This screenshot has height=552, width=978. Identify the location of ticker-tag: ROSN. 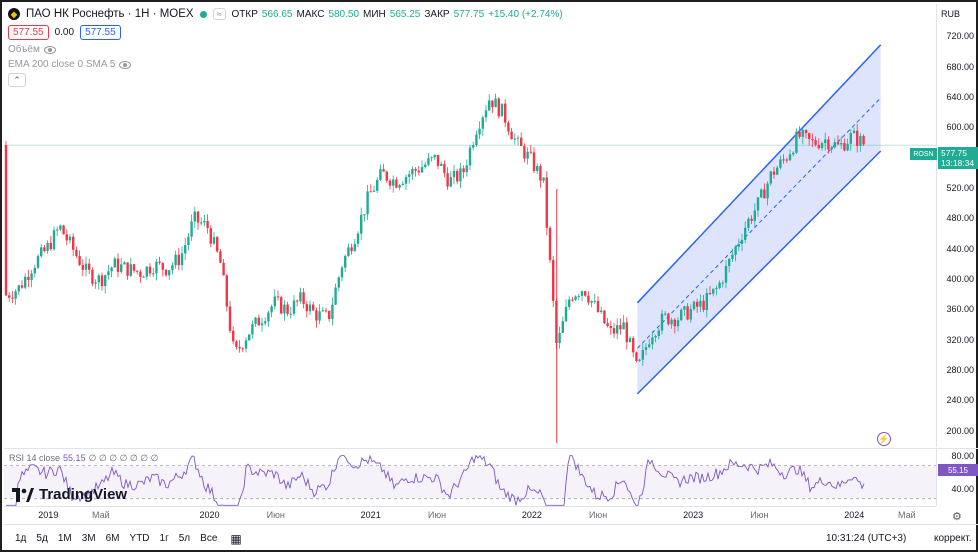
(923, 154).